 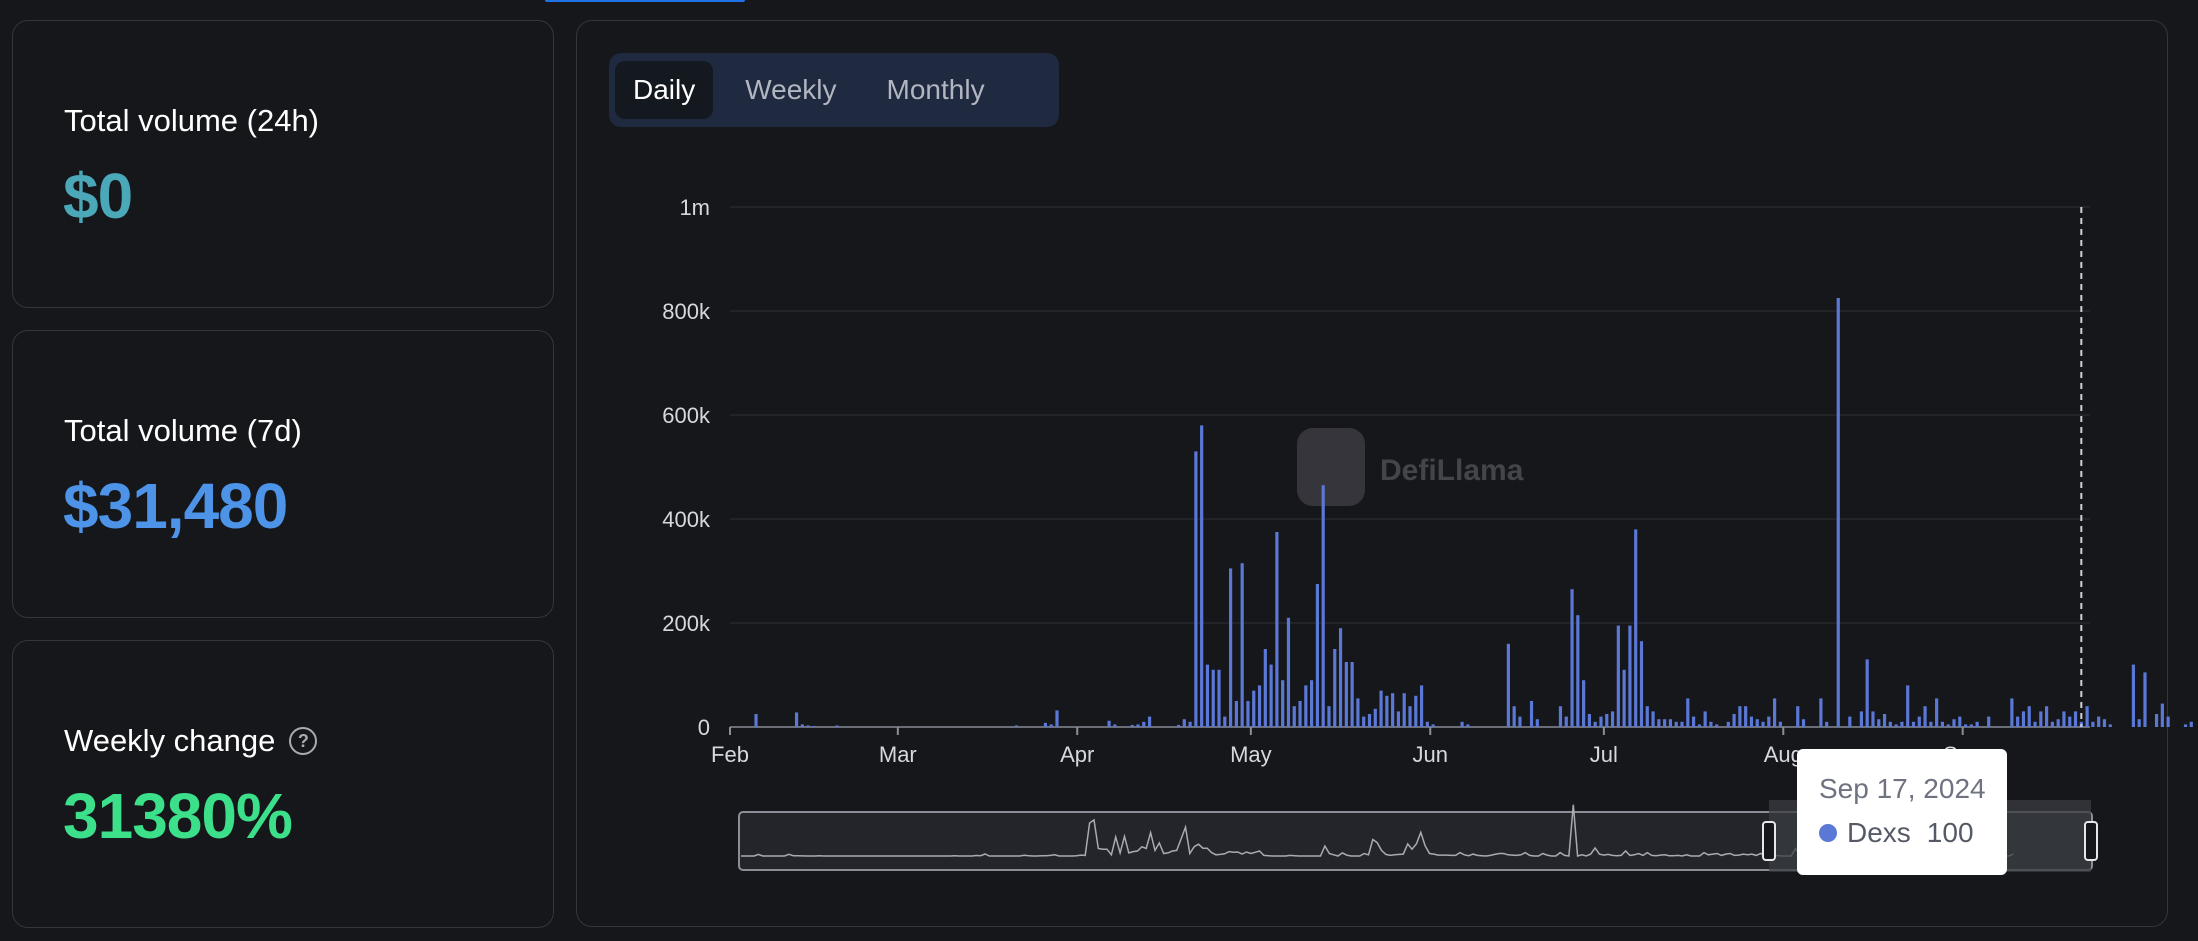 What do you see at coordinates (192, 120) in the screenshot?
I see `stat-label-volume-24h: Total volume (24h)` at bounding box center [192, 120].